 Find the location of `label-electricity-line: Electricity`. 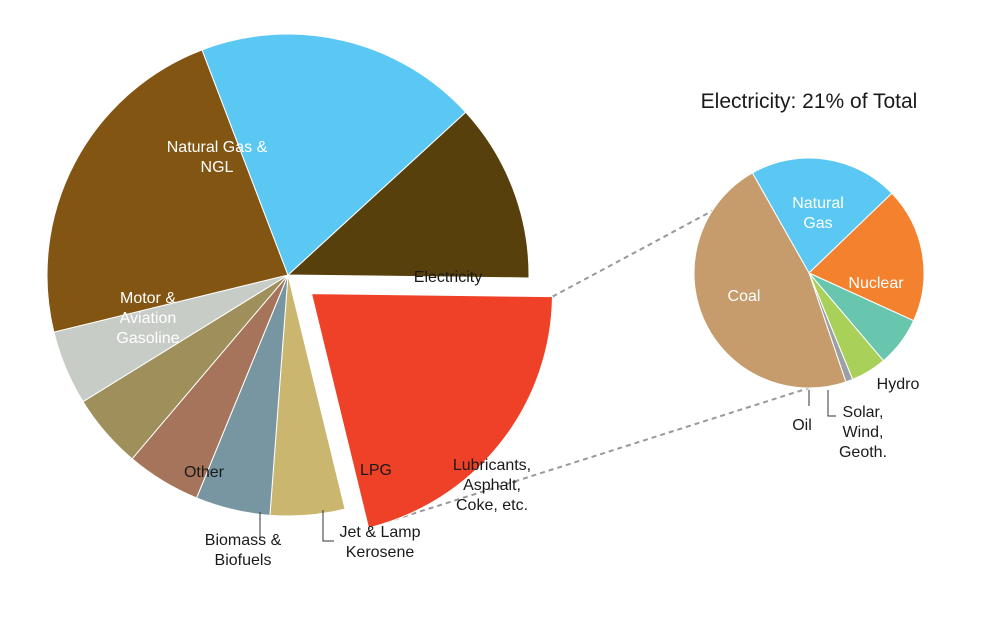

label-electricity-line: Electricity is located at coordinates (448, 277).